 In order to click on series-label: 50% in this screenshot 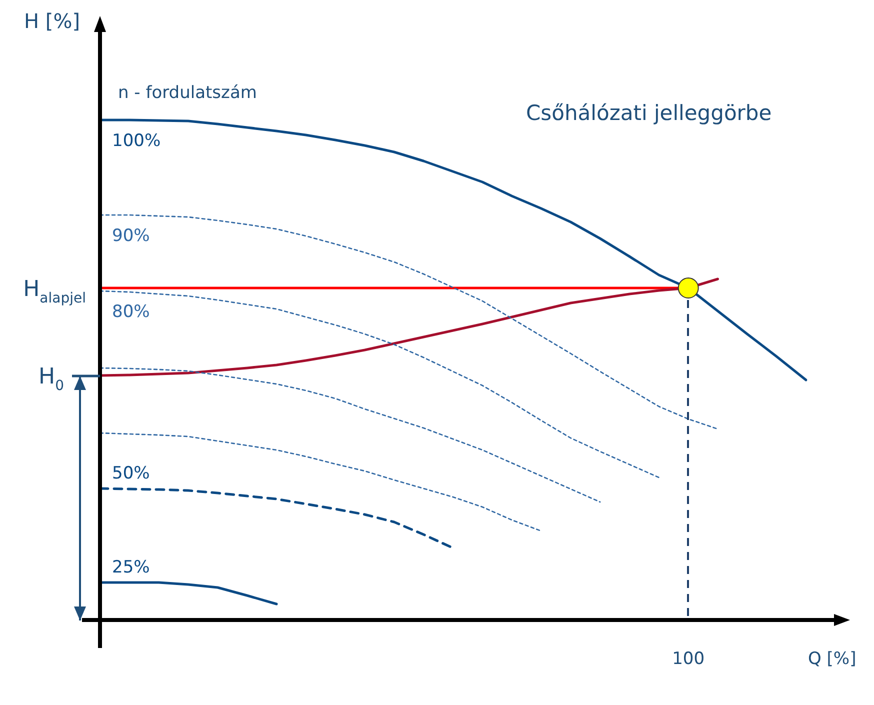, I will do `click(131, 474)`.